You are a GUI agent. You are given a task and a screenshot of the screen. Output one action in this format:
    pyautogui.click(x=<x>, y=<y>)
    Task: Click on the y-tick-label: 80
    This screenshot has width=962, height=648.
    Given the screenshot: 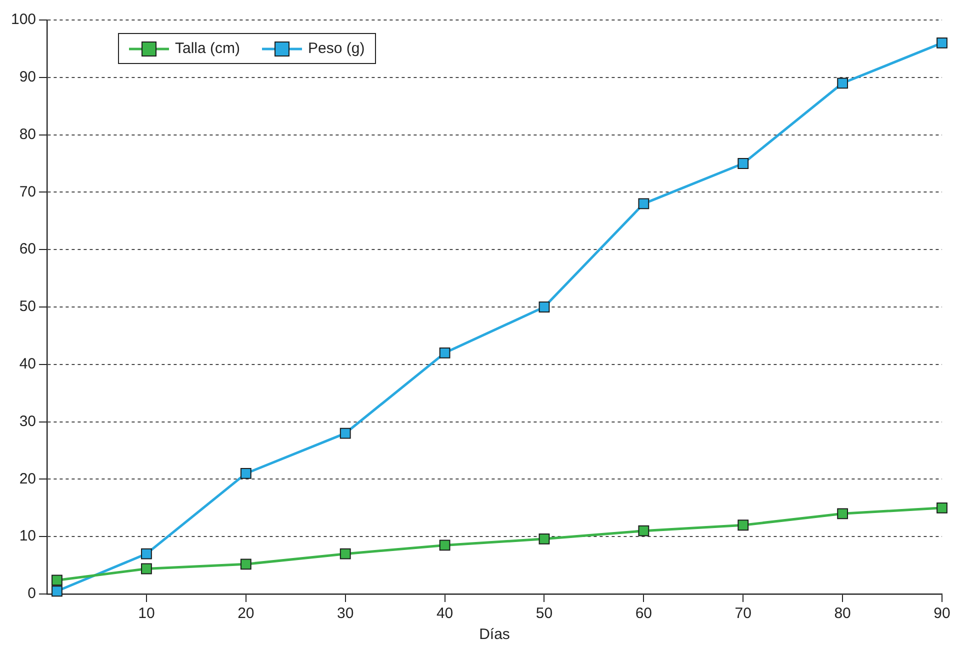 What is the action you would take?
    pyautogui.click(x=27, y=134)
    